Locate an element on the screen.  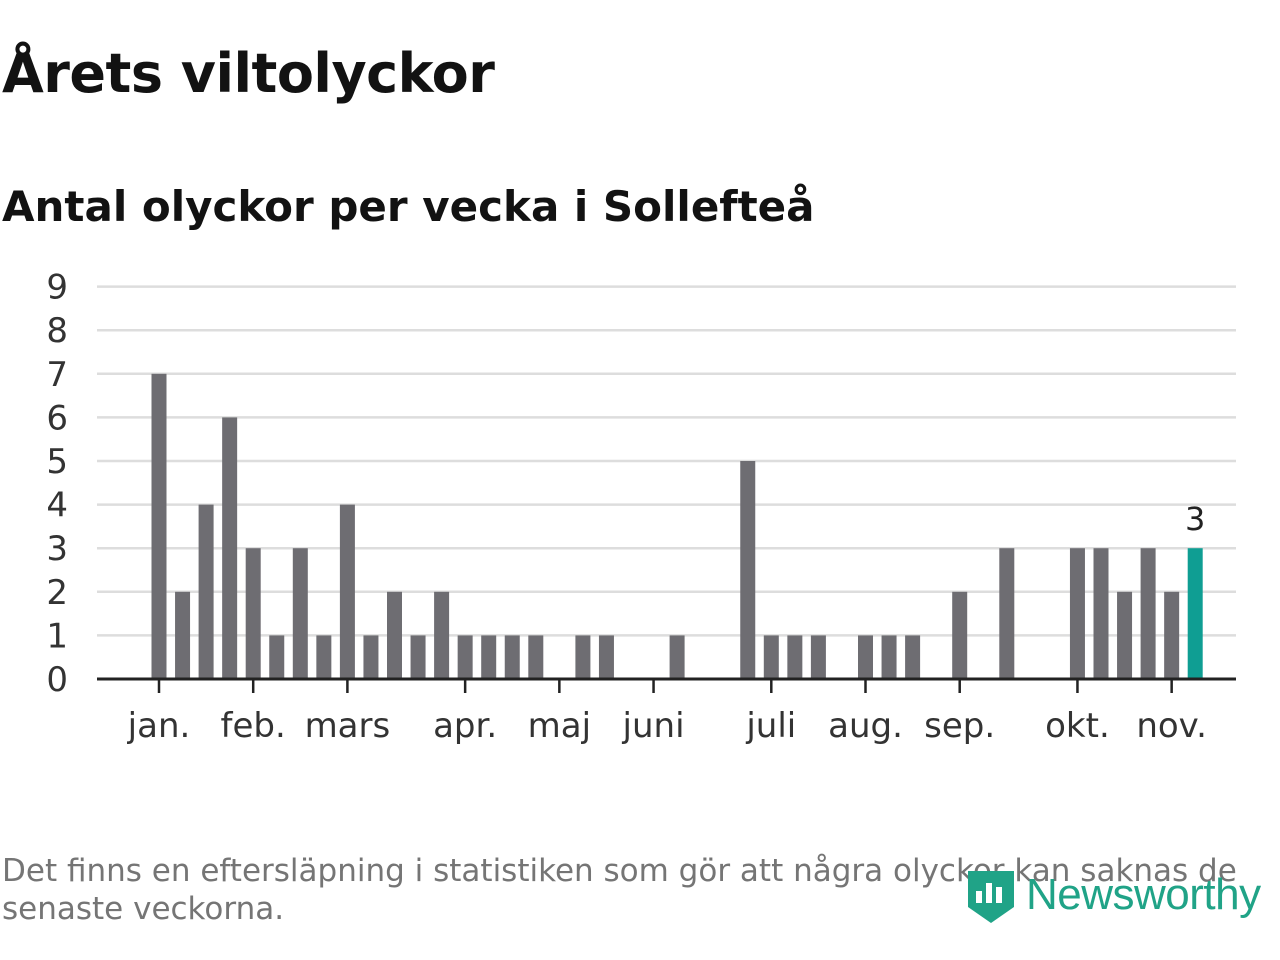
newsworthy-logo-icon is located at coordinates (991, 897).